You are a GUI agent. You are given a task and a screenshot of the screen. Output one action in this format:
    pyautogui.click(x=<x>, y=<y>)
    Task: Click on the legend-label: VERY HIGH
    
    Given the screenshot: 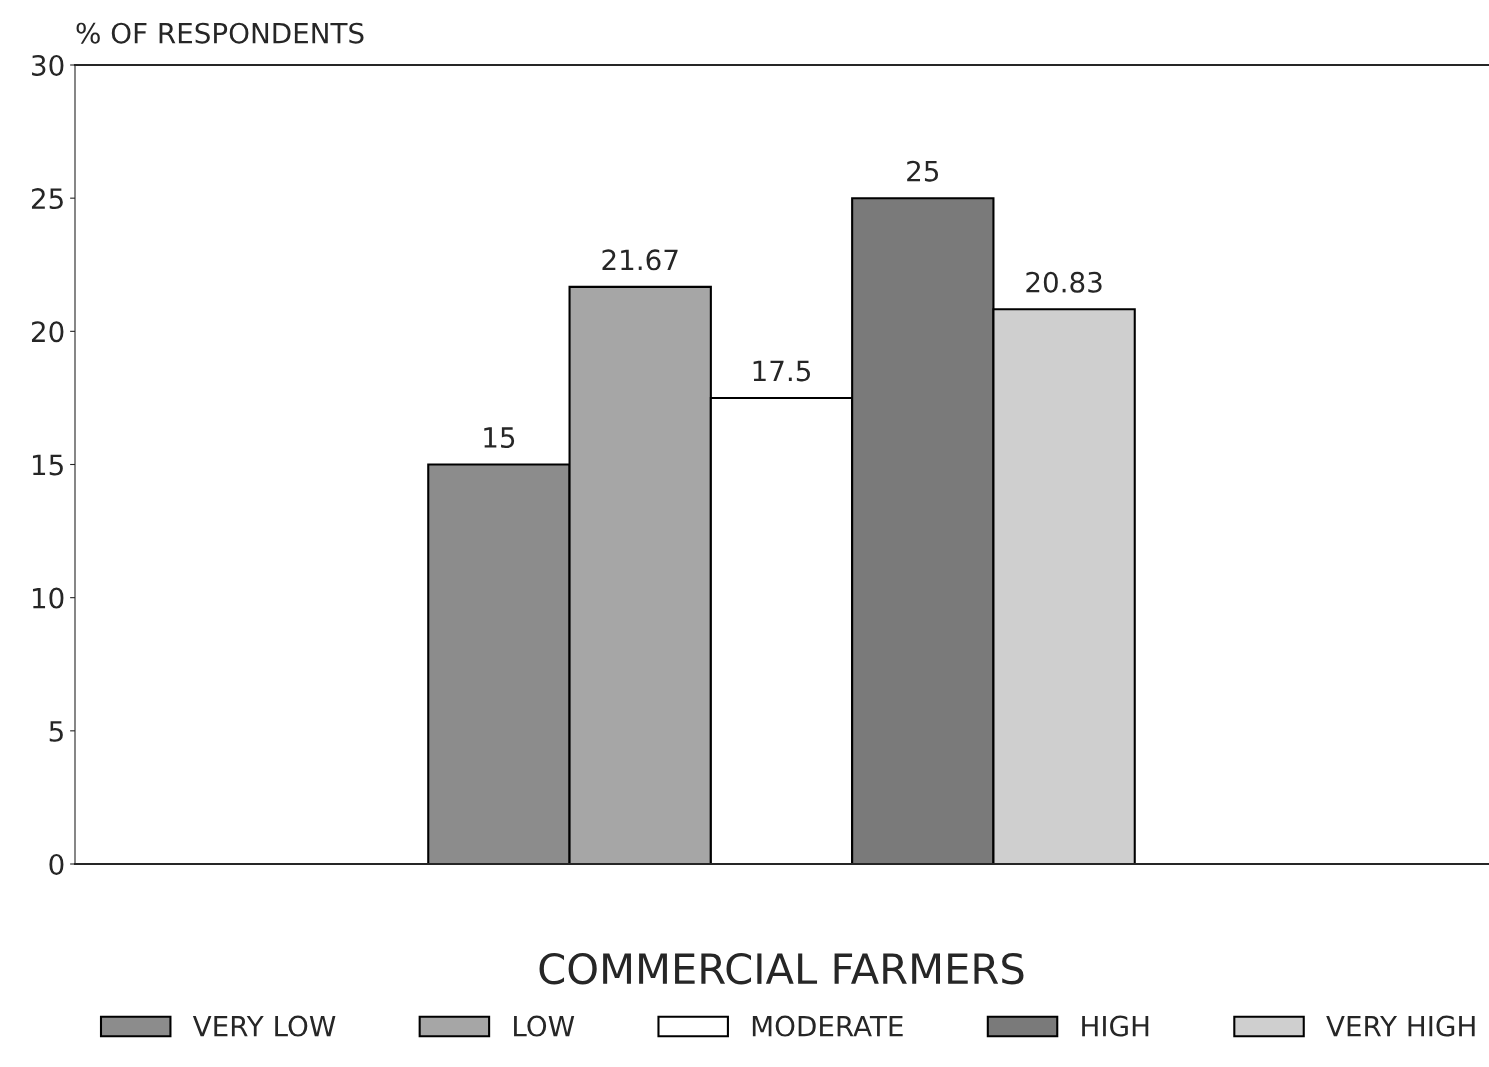 What is the action you would take?
    pyautogui.click(x=1400, y=1026)
    